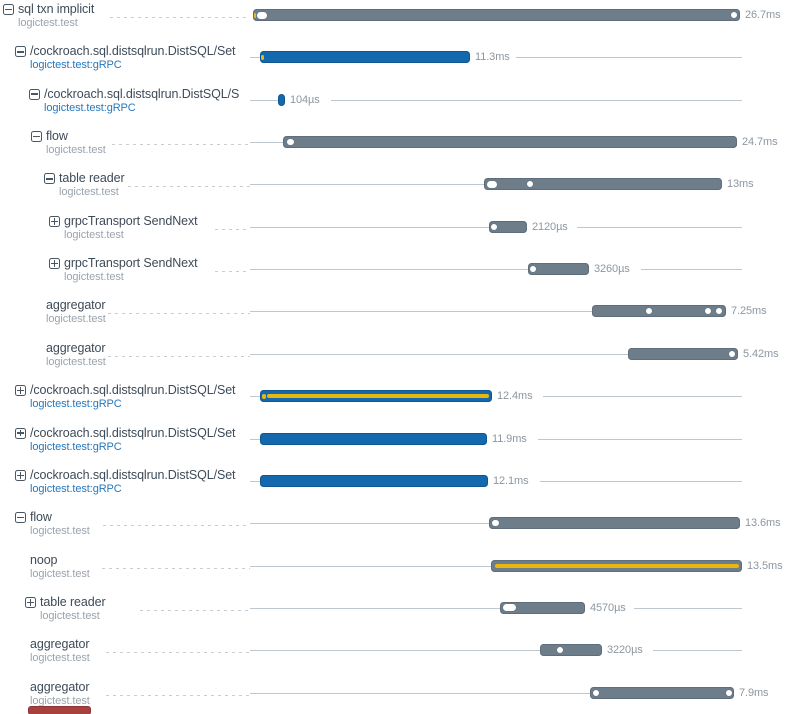  What do you see at coordinates (393, 363) in the screenshot?
I see `trace-row: aggregator logictest.test 5.42ms` at bounding box center [393, 363].